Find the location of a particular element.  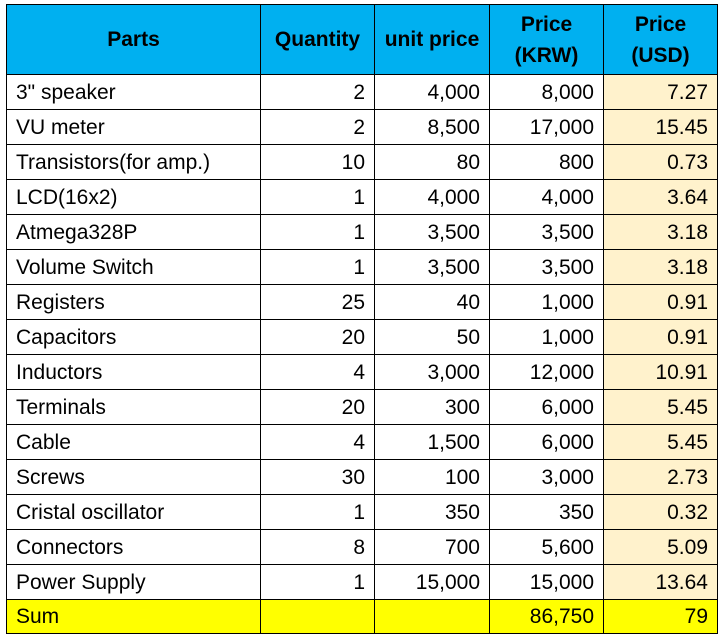

table-row: Terminals 20 300 6,000 5.45 is located at coordinates (362, 407).